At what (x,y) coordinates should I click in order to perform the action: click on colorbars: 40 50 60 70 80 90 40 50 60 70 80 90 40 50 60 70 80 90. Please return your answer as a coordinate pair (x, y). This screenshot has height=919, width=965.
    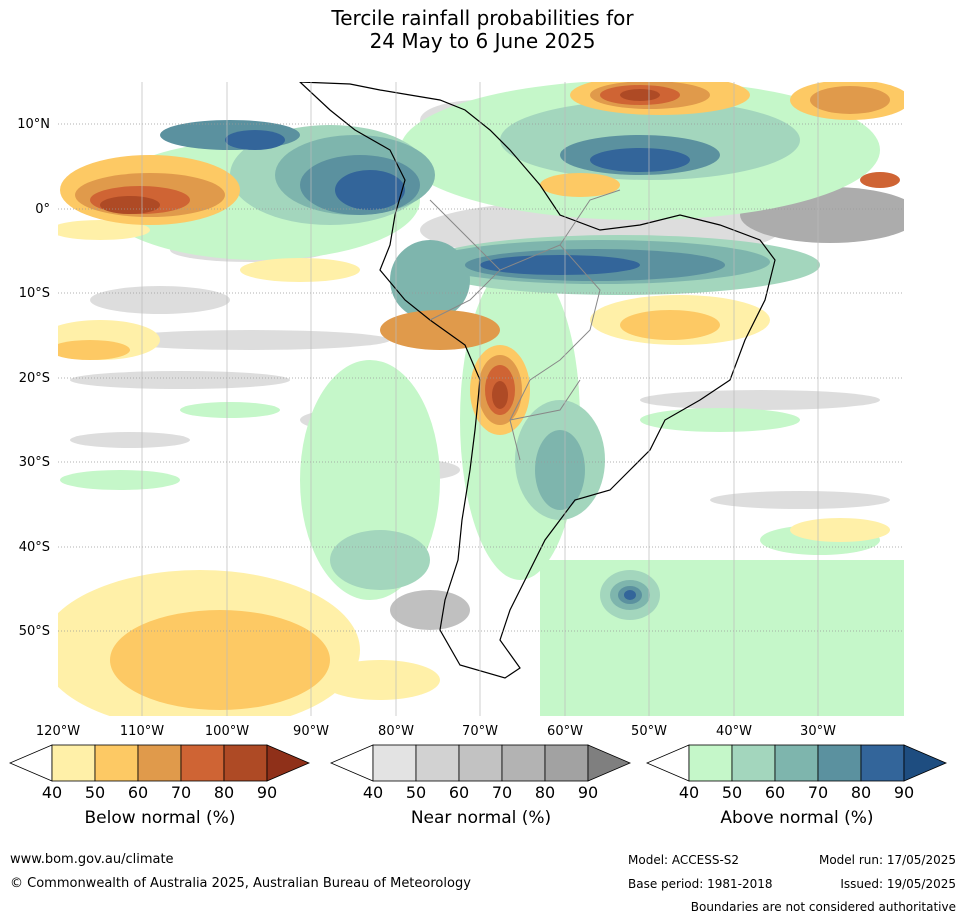
    Looking at the image, I should click on (478, 773).